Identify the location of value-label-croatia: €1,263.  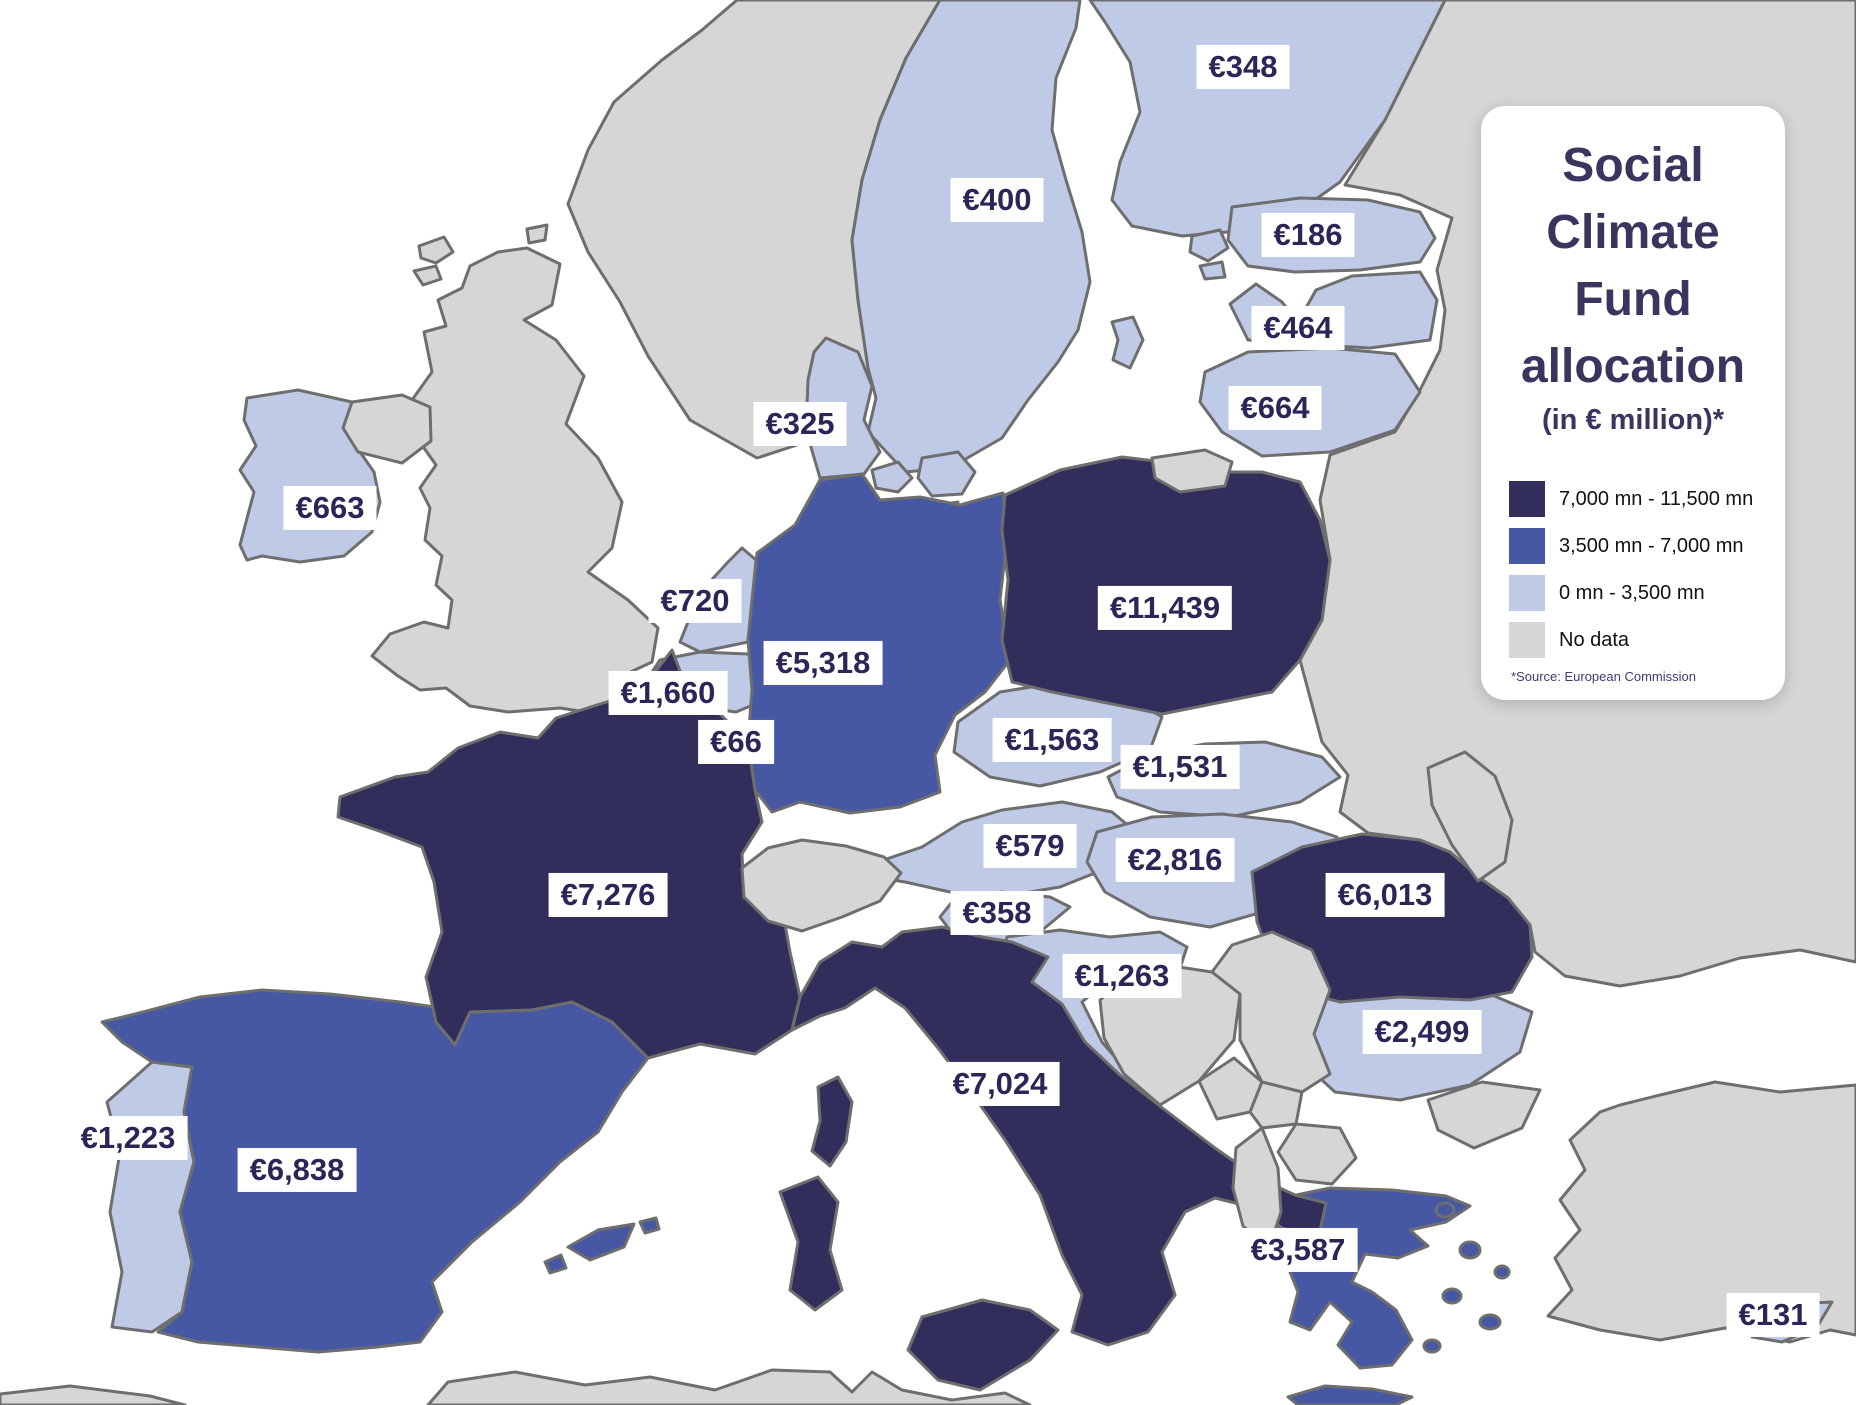
(1122, 976).